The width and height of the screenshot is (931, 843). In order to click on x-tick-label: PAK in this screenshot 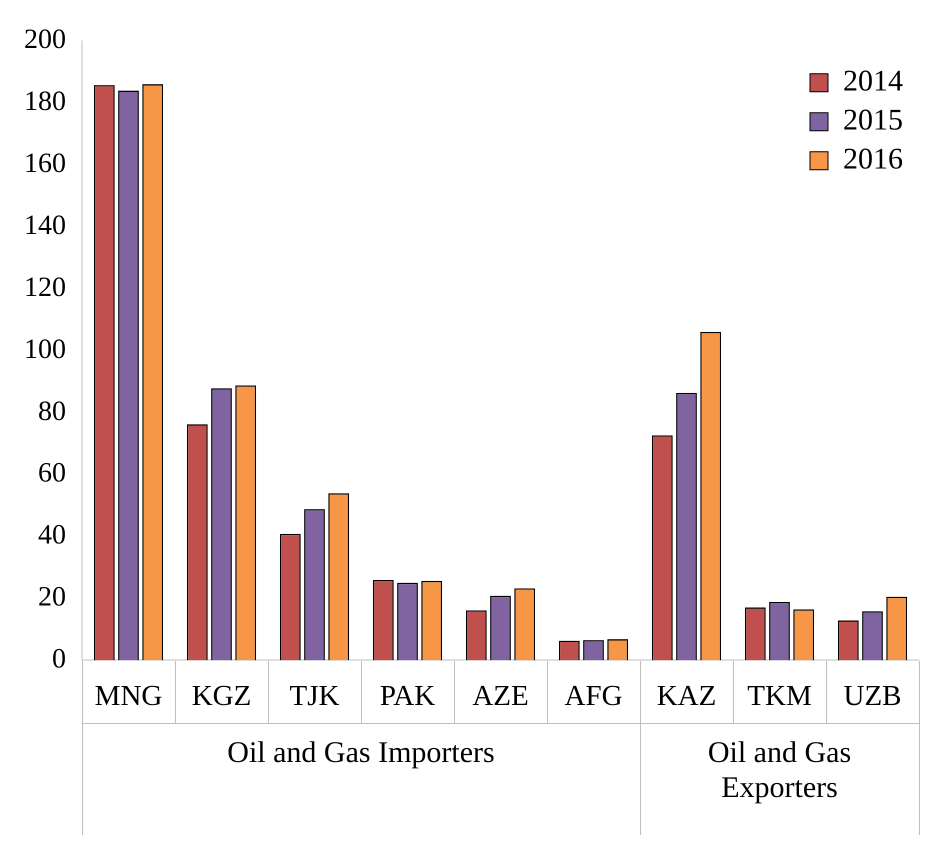, I will do `click(408, 696)`.